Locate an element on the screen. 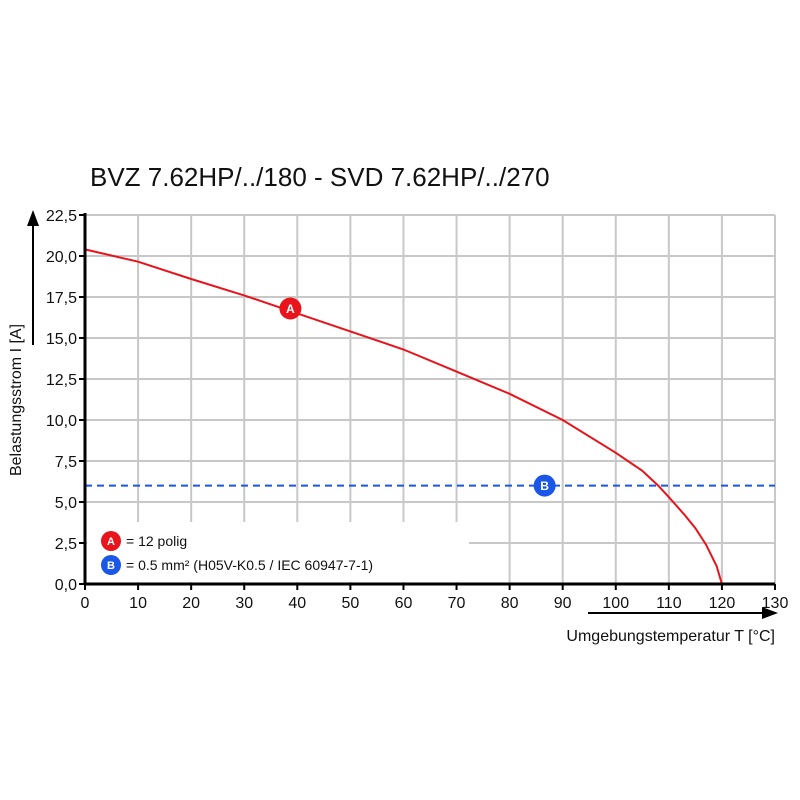 This screenshot has width=800, height=800. series-A-marker is located at coordinates (290, 308).